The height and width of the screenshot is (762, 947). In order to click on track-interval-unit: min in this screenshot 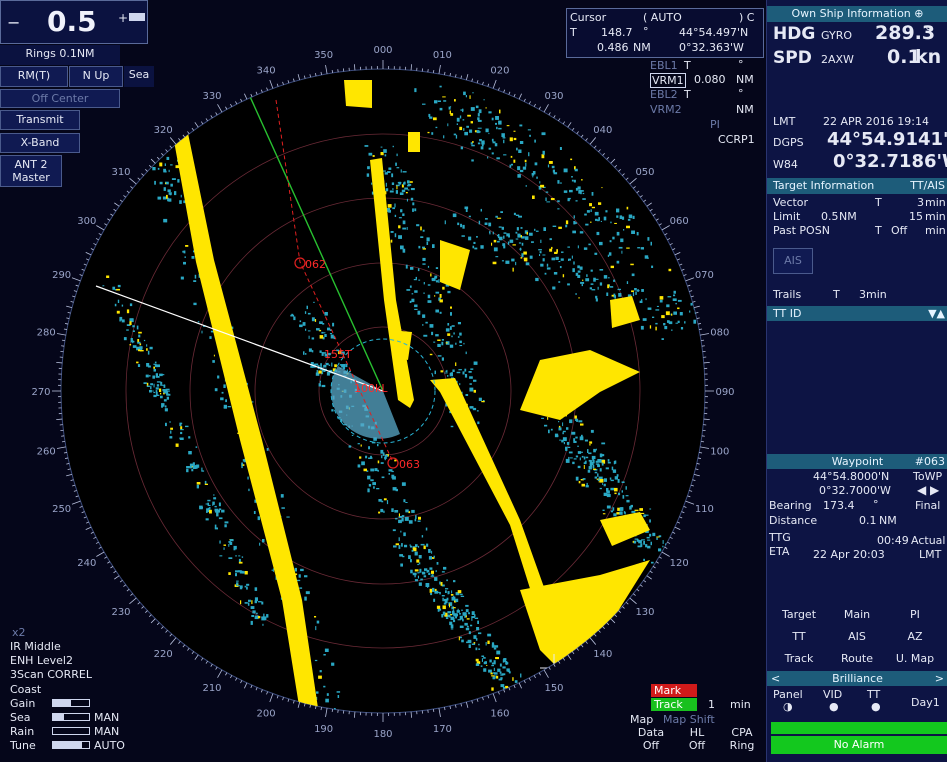, I will do `click(740, 704)`.